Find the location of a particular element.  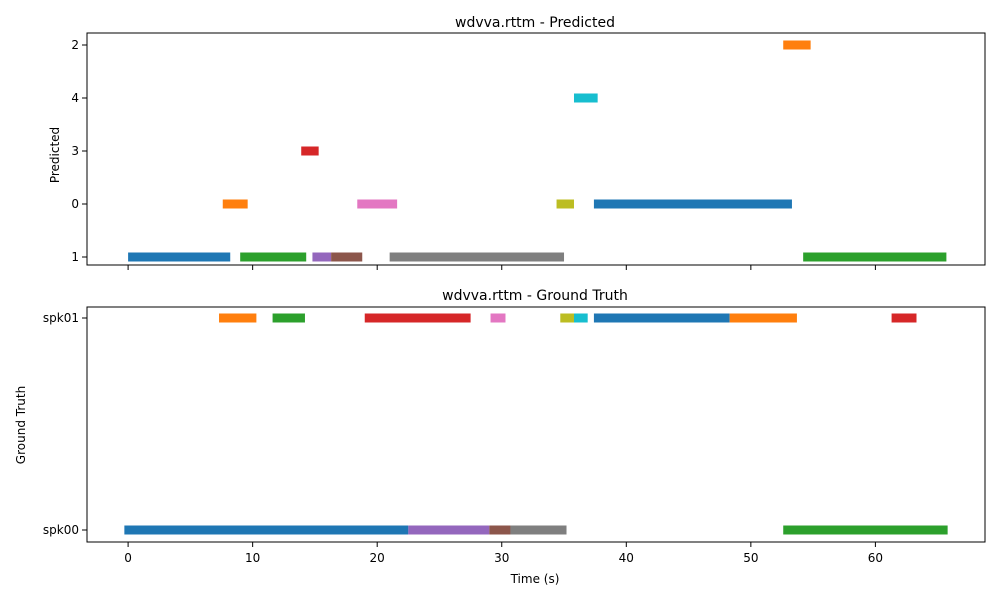

predicted-y-axis-label: Predicted is located at coordinates (55, 155).